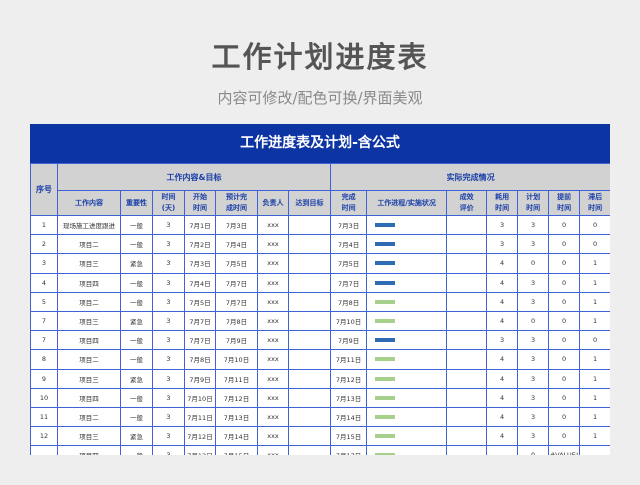 The height and width of the screenshot is (485, 640). What do you see at coordinates (200, 244) in the screenshot?
I see `table-cell: 7月2日` at bounding box center [200, 244].